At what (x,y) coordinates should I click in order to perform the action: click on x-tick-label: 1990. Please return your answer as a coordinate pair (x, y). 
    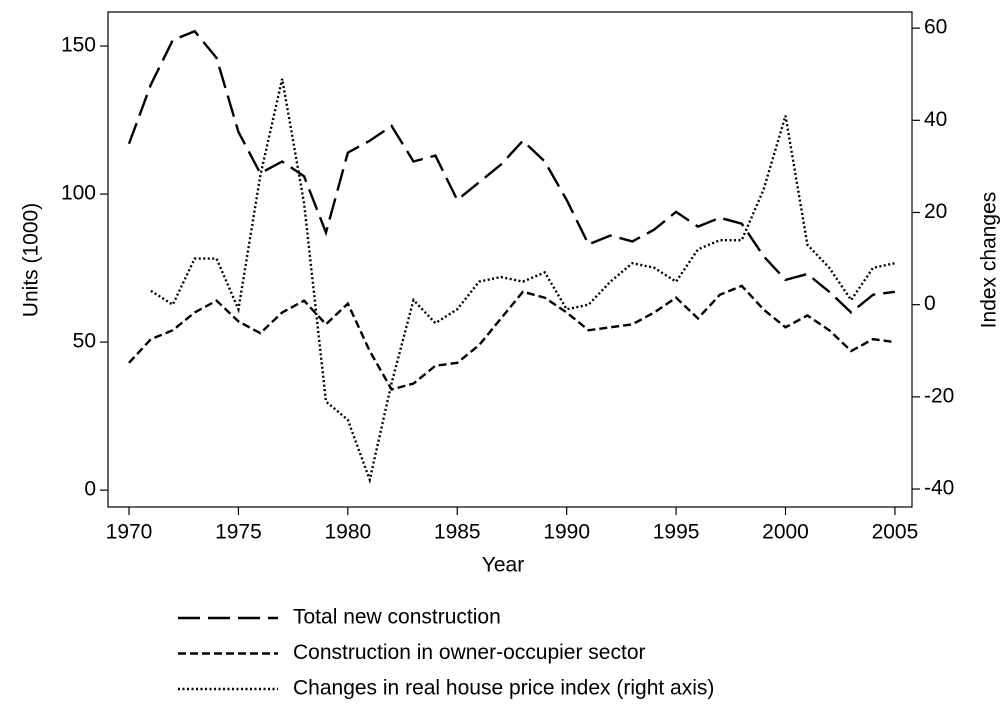
    Looking at the image, I should click on (566, 532).